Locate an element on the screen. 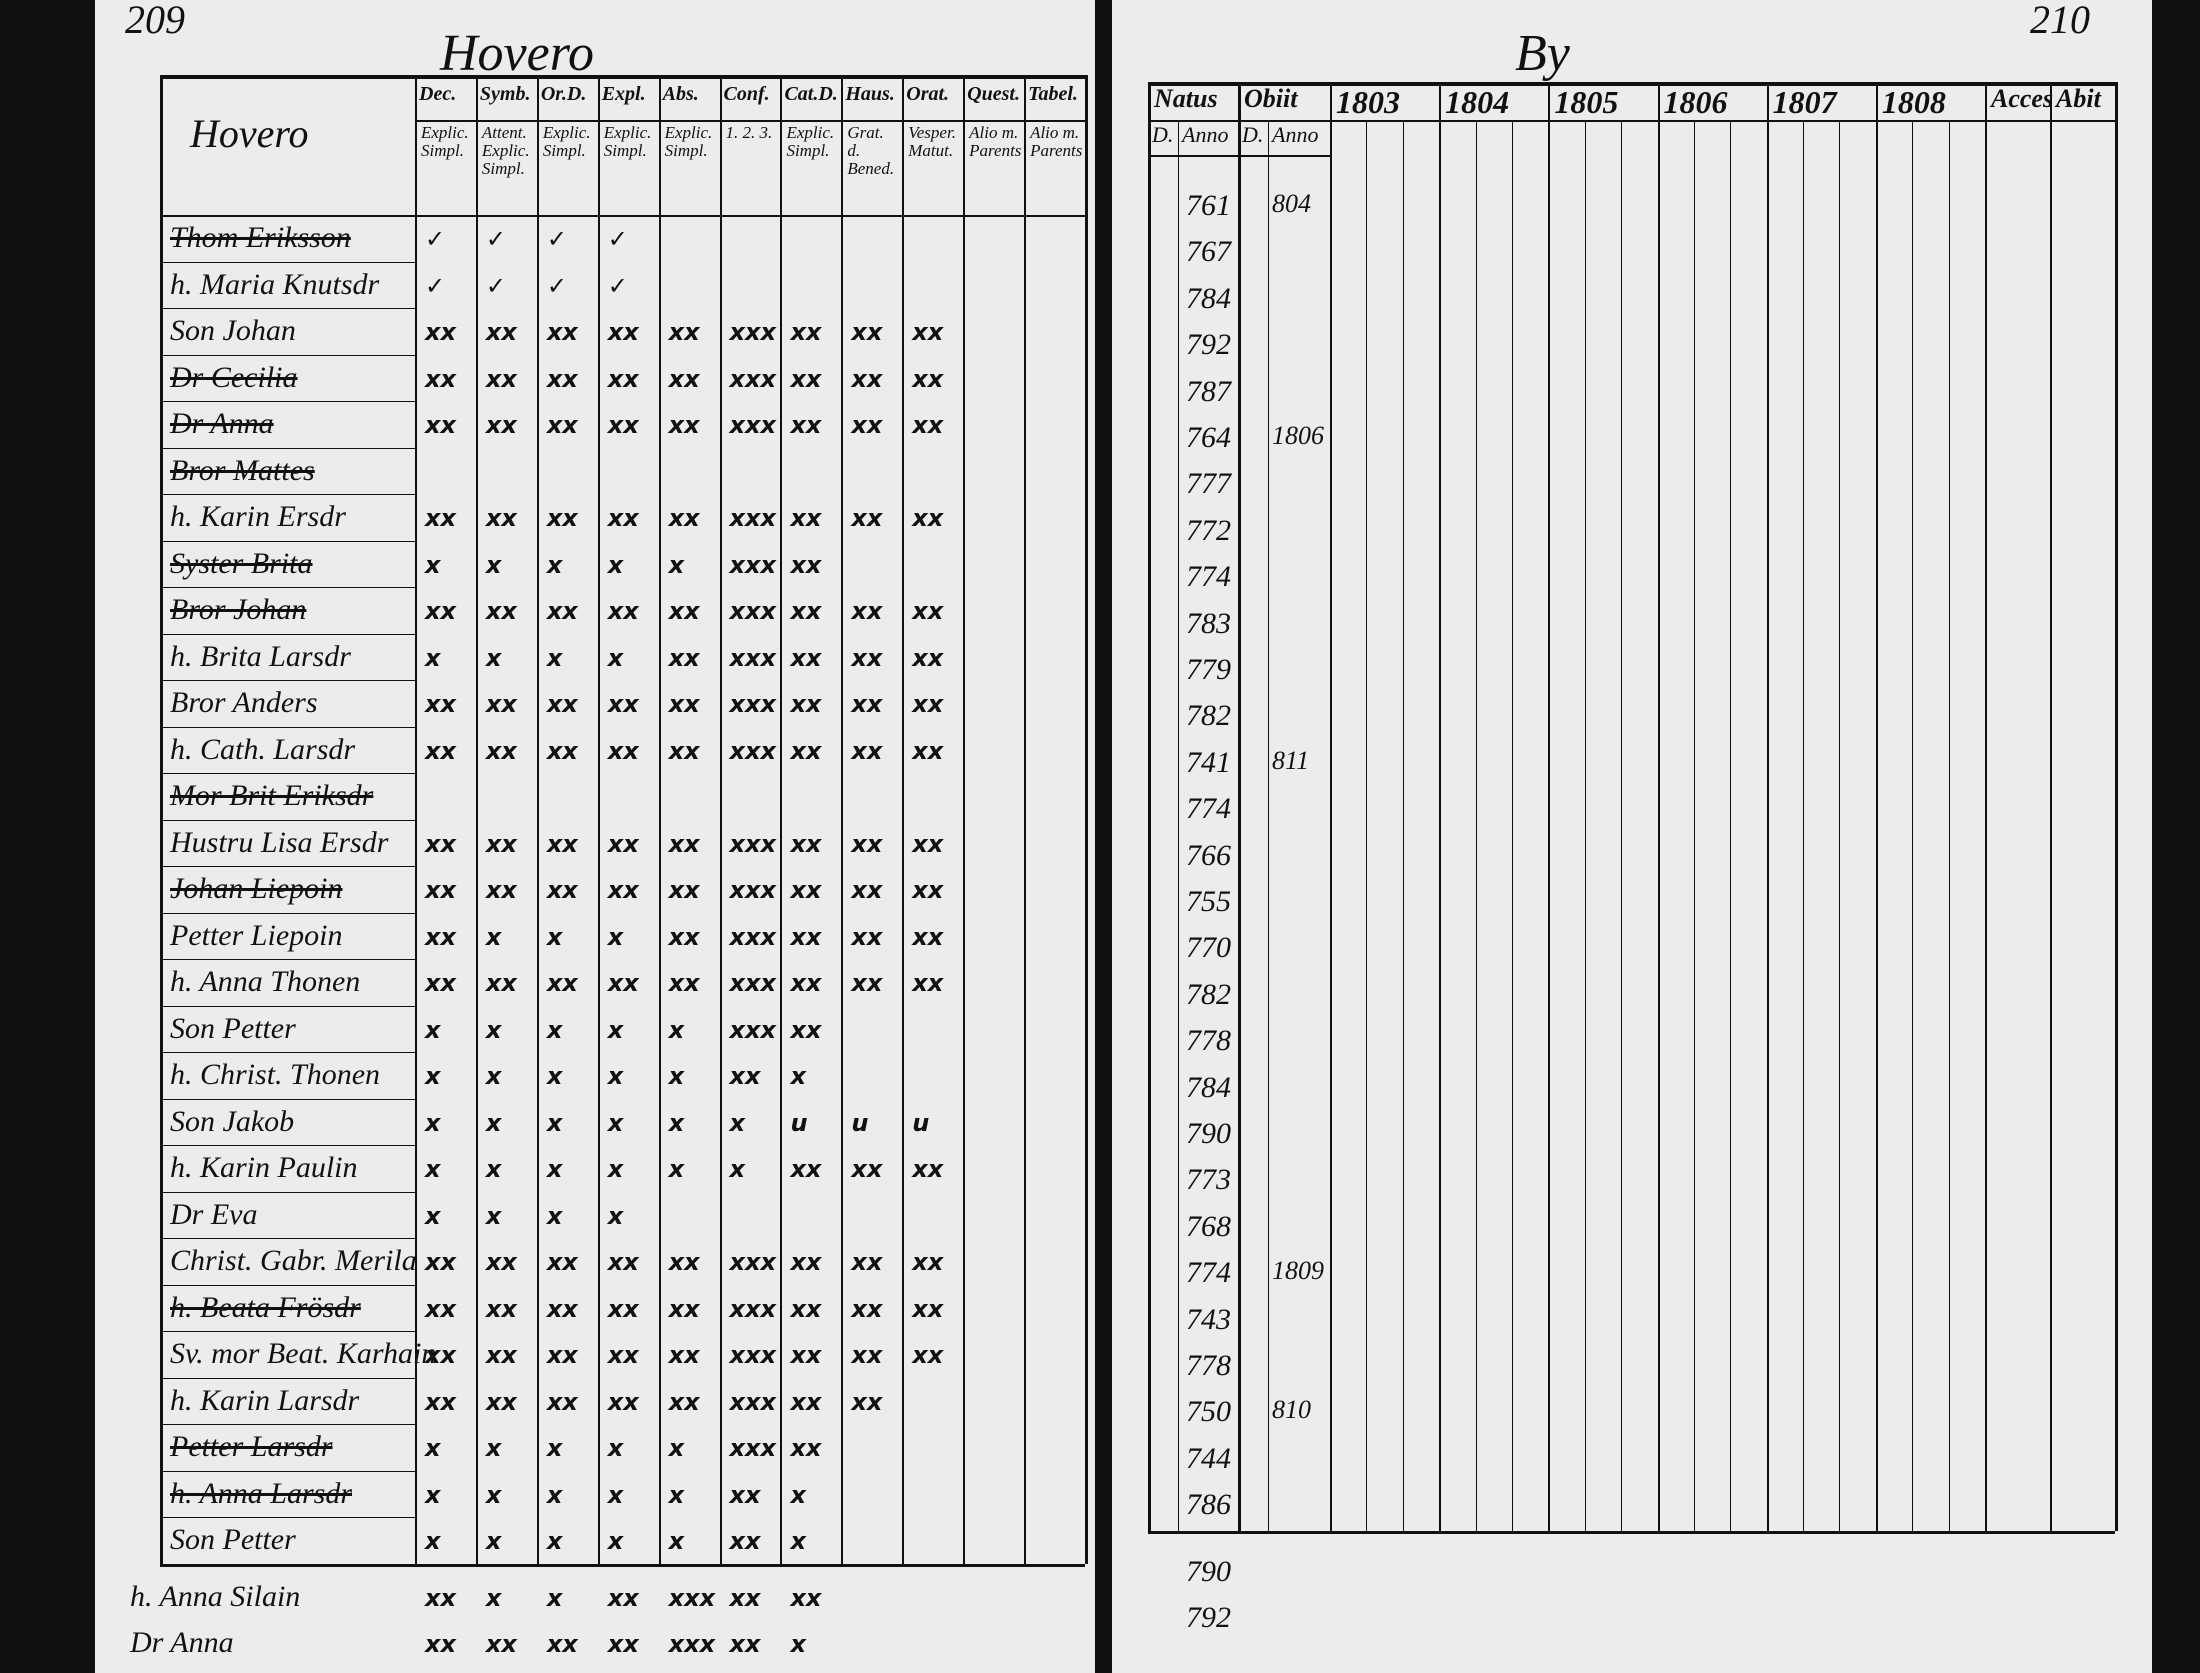  column-heading: Expl. is located at coordinates (623, 94).